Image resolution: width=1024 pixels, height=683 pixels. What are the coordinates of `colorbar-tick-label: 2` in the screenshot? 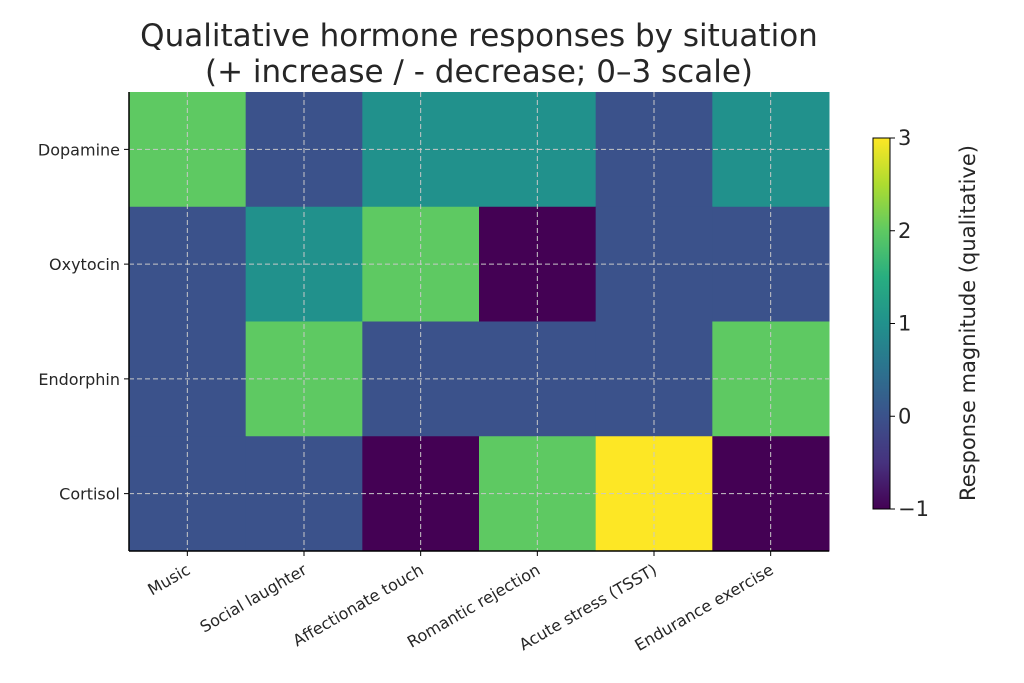 It's located at (904, 231).